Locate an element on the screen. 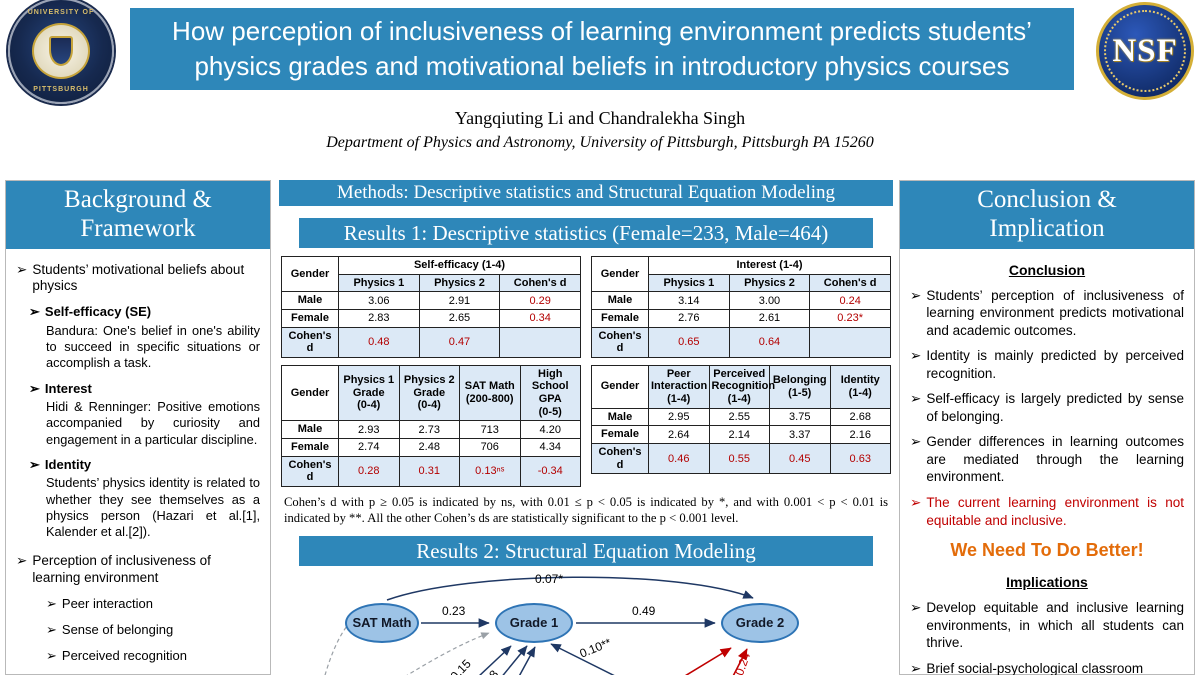 Image resolution: width=1200 pixels, height=675 pixels. table-cell: 3.14 is located at coordinates (689, 300).